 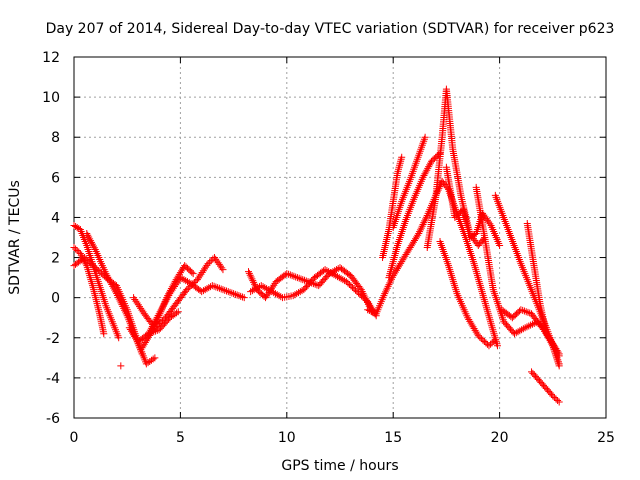 What do you see at coordinates (51, 98) in the screenshot?
I see `y-tick-label: 10` at bounding box center [51, 98].